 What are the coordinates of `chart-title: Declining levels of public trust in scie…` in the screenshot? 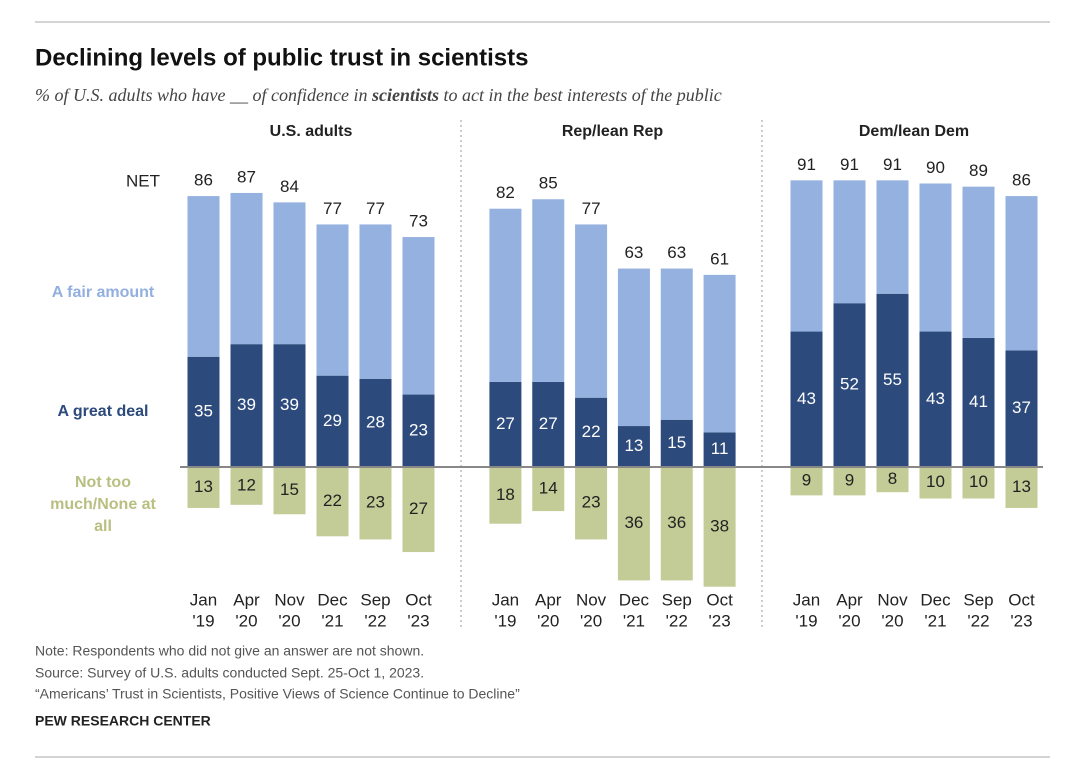 It's located at (281, 57).